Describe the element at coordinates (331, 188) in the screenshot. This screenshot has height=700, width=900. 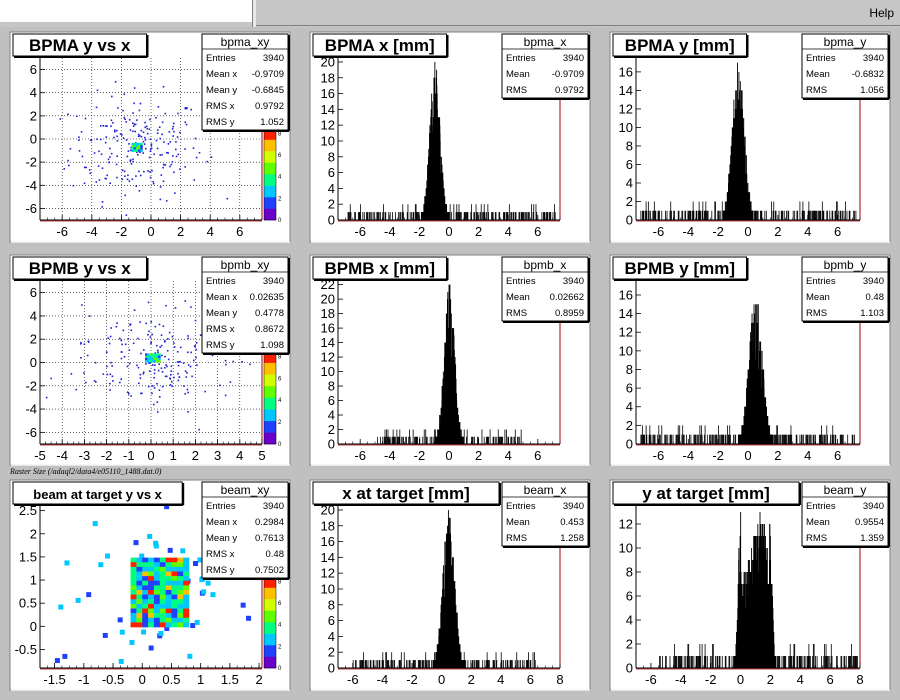
I see `y-tick-label: 4` at that location.